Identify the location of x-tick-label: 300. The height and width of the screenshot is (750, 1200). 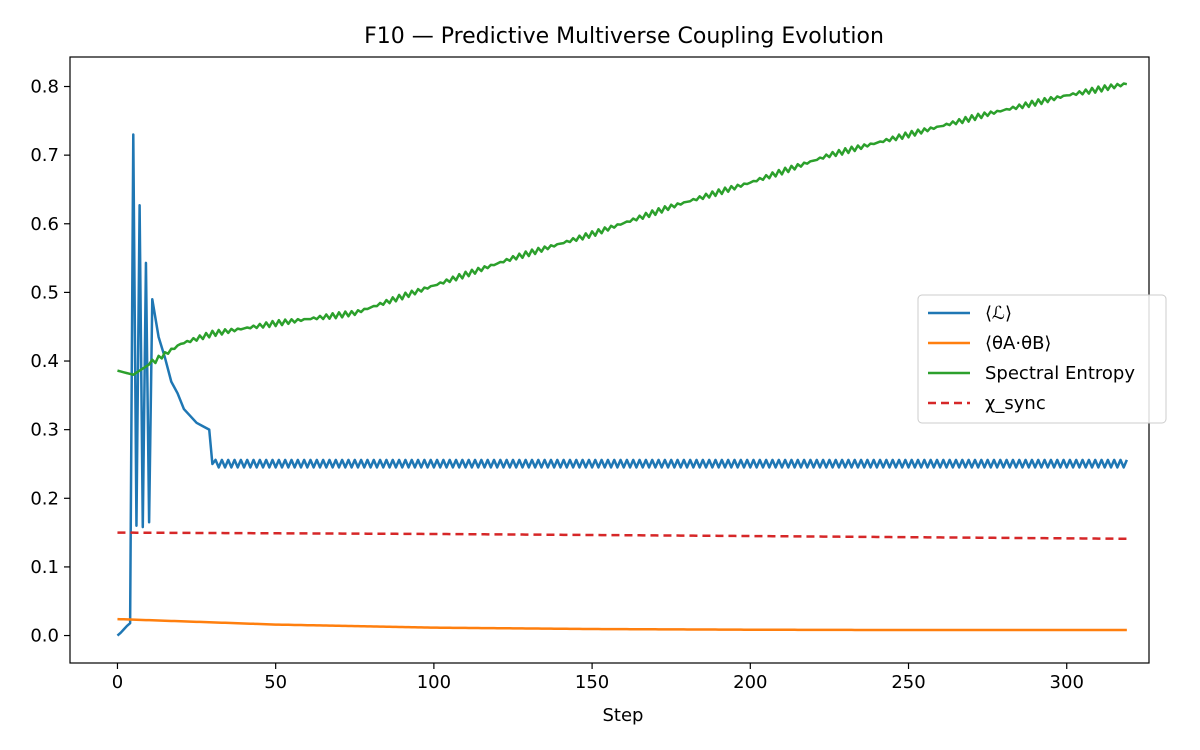
(1067, 682).